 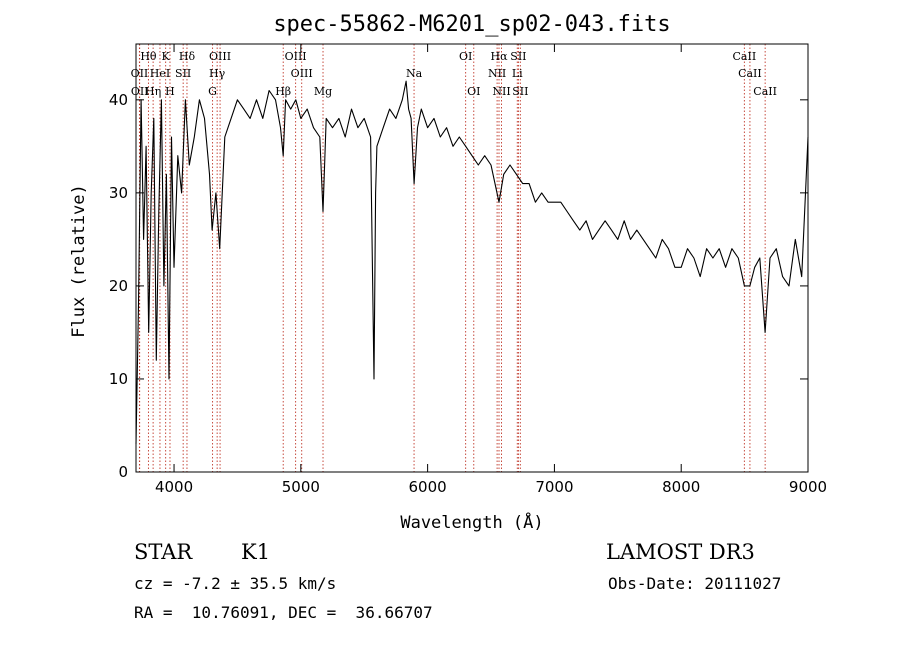 I want to click on y-tick-label: 10, so click(x=118, y=379).